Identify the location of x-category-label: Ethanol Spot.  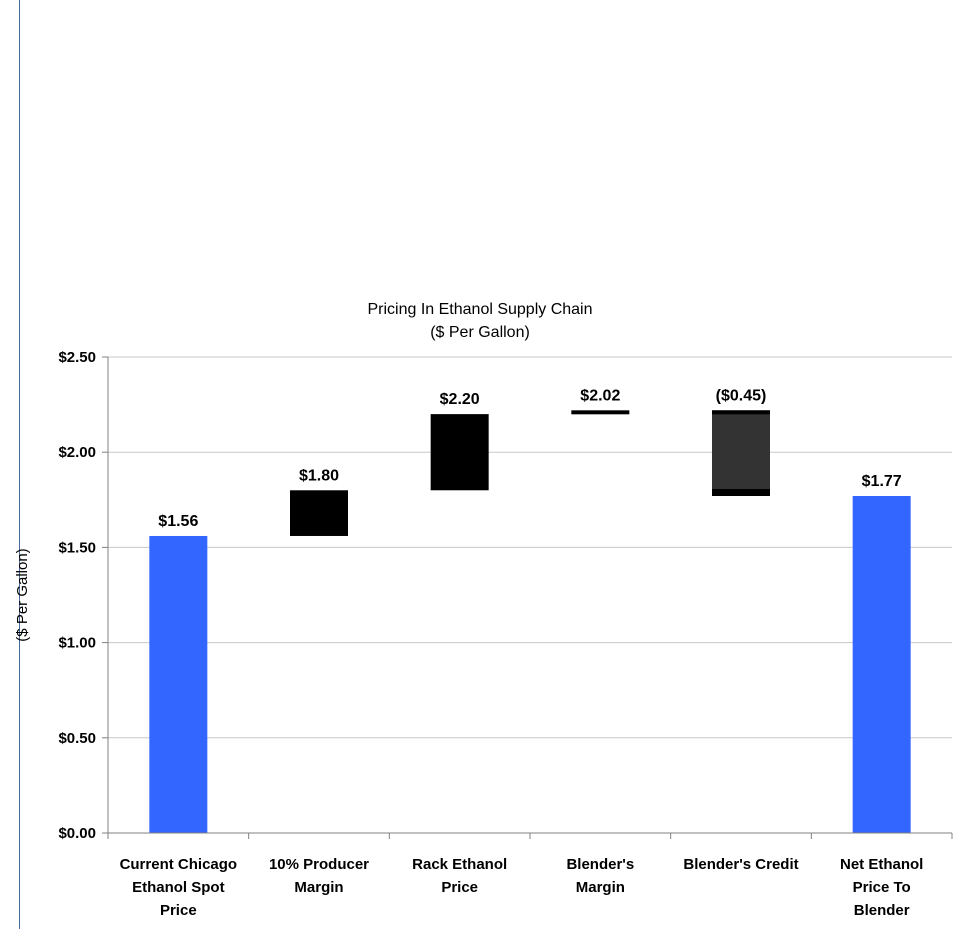
(178, 887).